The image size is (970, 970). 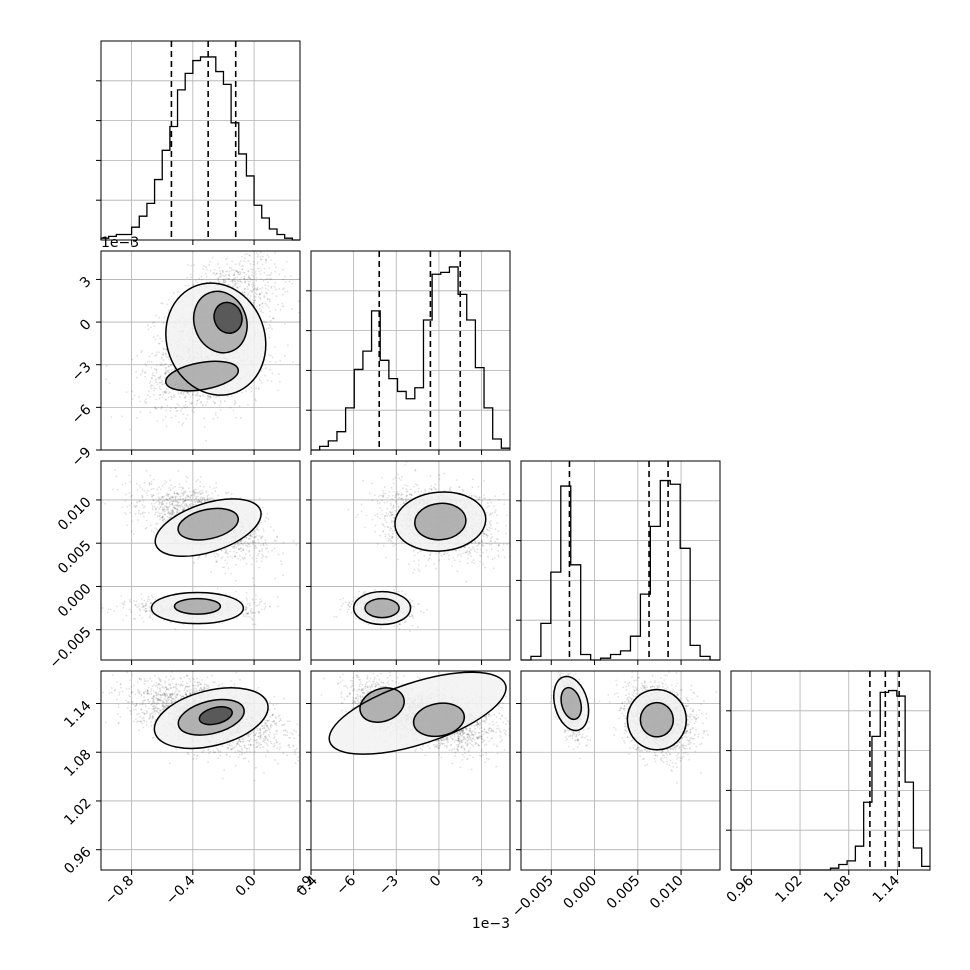 I want to click on contour-line, so click(x=228, y=317).